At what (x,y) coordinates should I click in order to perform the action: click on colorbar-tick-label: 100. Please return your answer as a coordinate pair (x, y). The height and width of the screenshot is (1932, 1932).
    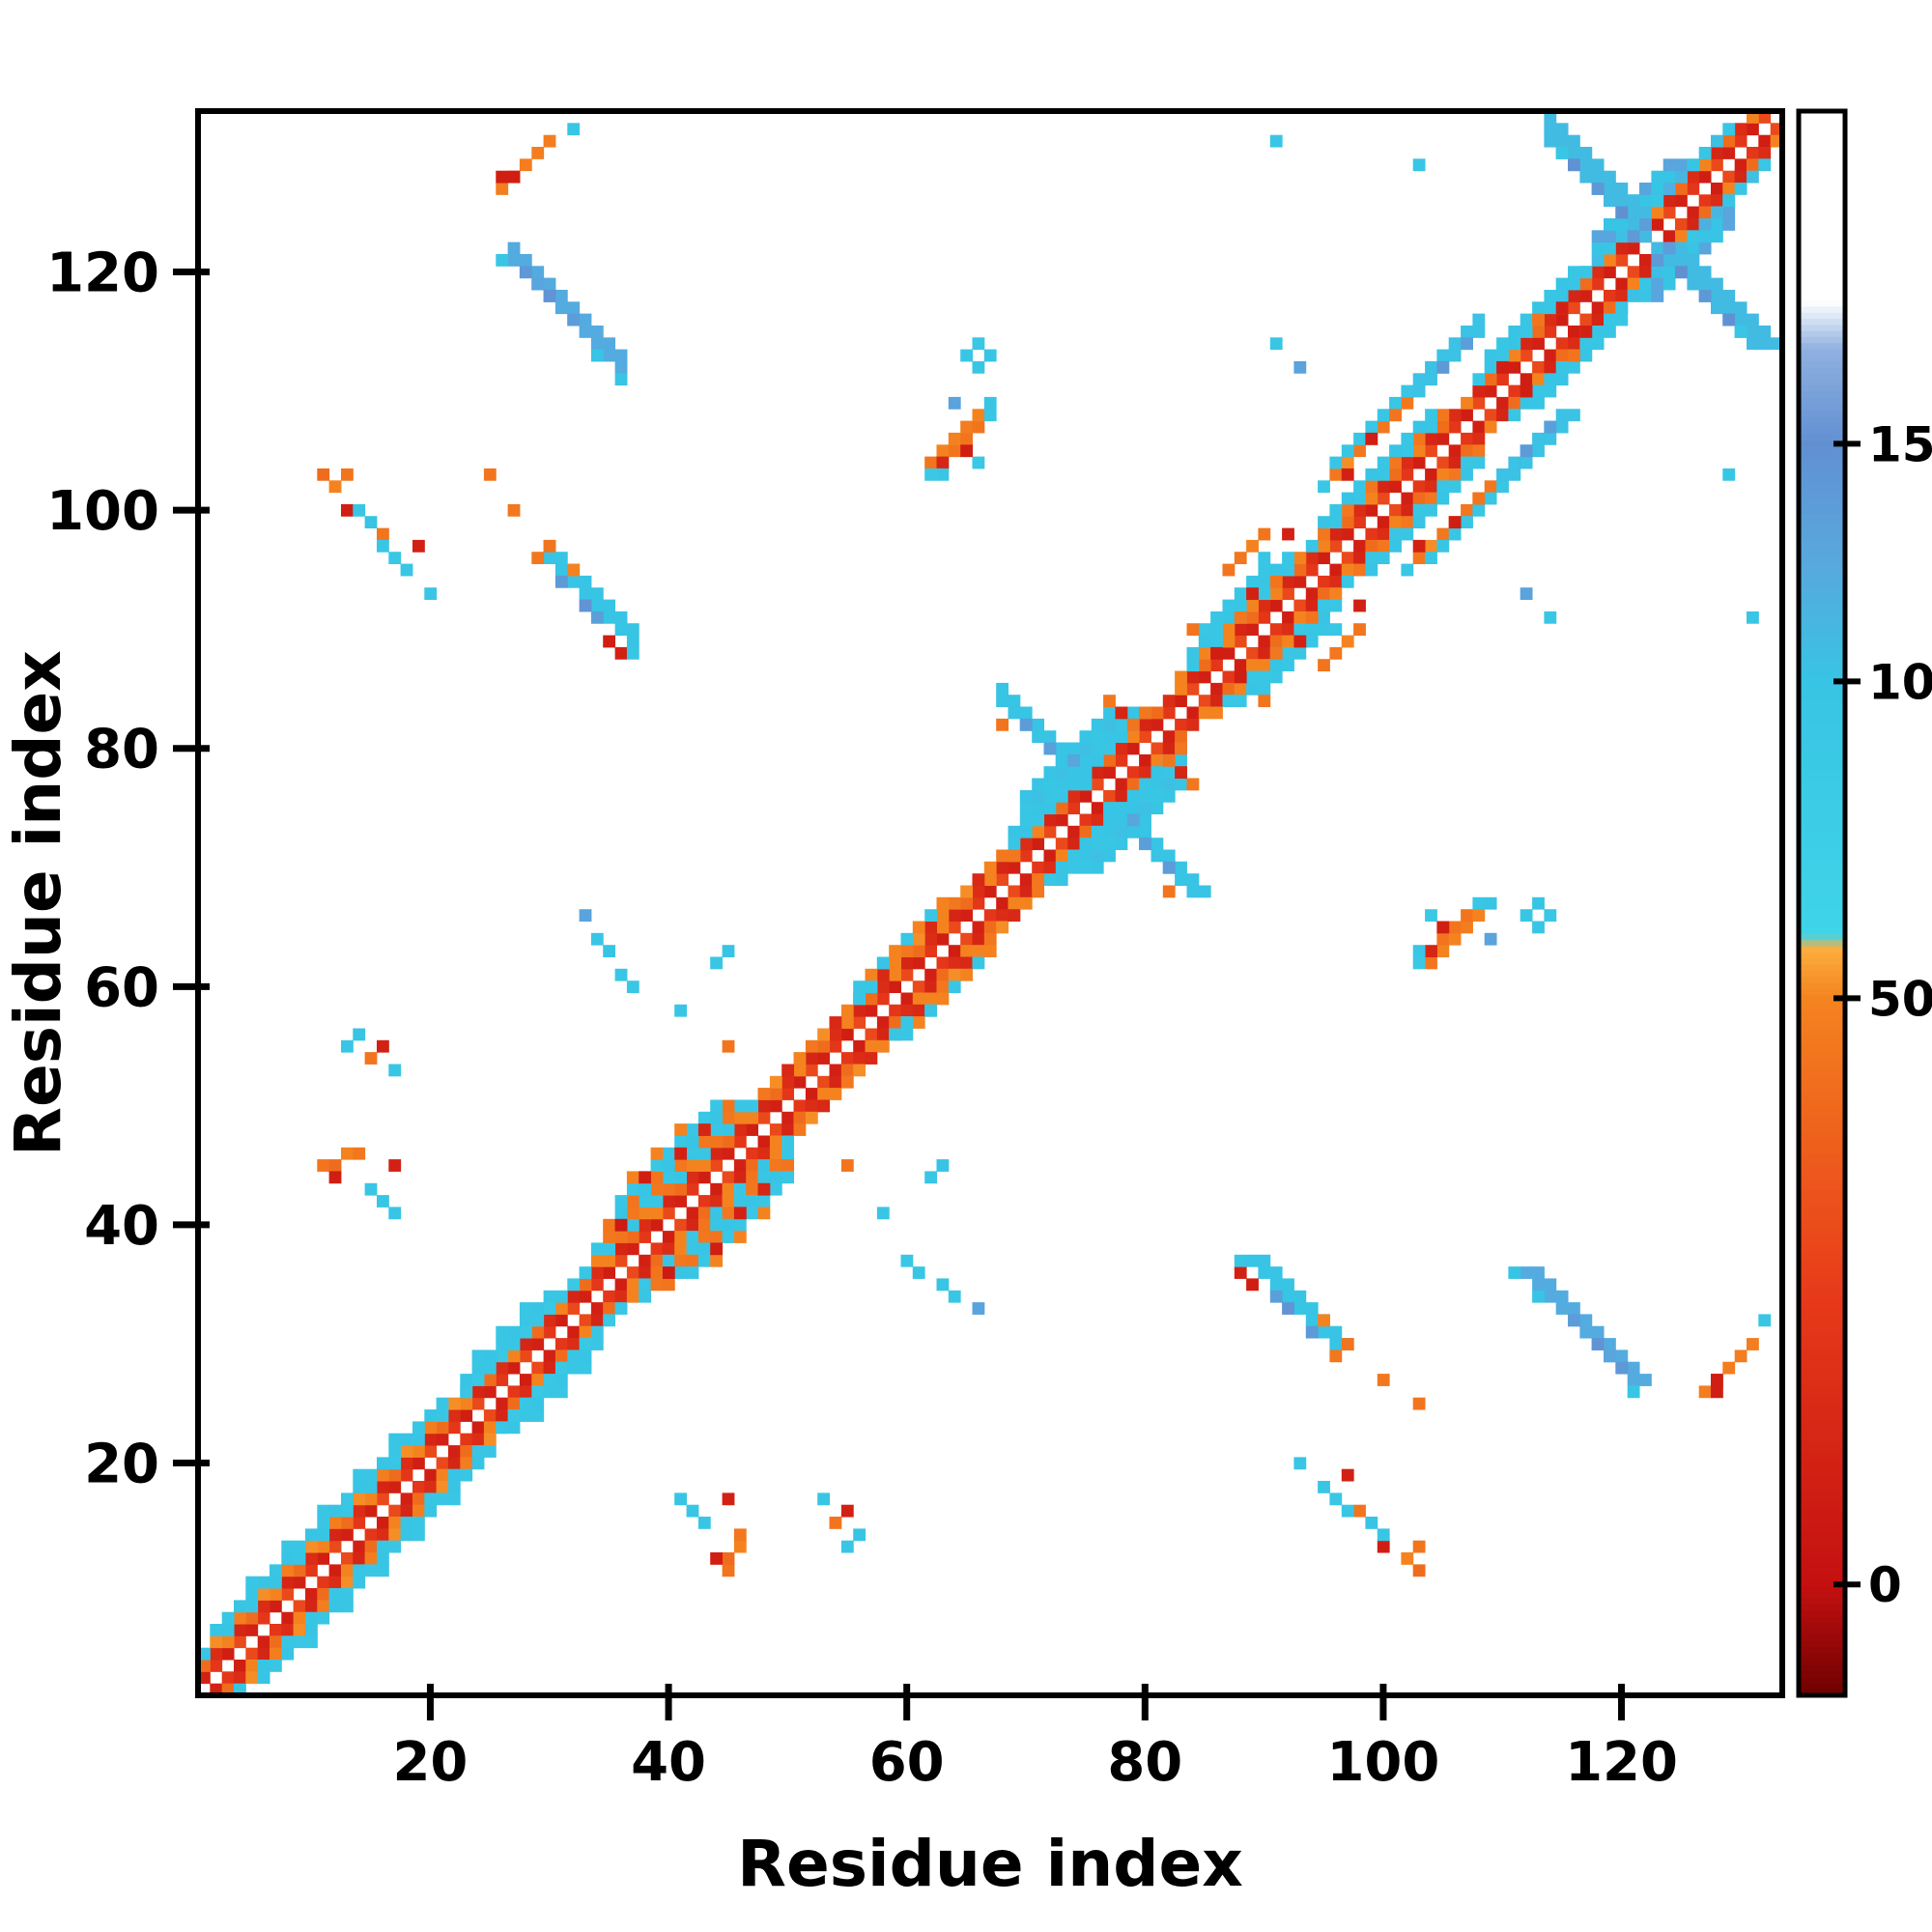
    Looking at the image, I should click on (1900, 682).